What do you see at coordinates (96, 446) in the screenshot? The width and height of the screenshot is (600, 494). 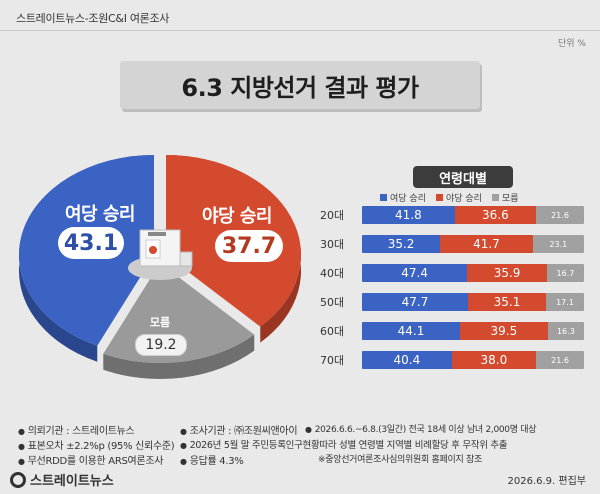 I see `footer-error: ● 표본오차 ±2.2%p (95% 신뢰수준)` at bounding box center [96, 446].